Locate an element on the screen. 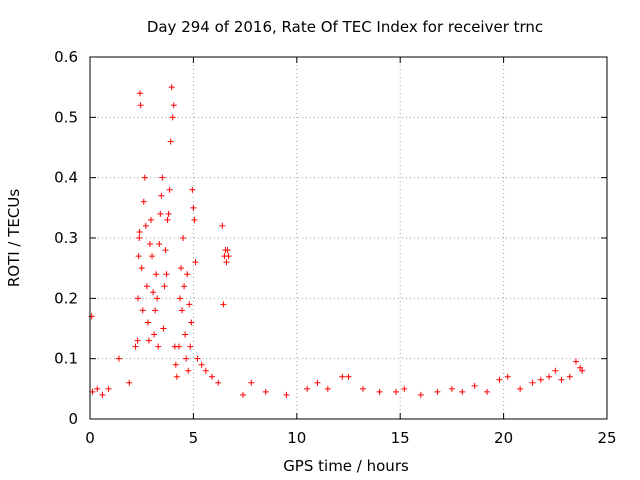 The width and height of the screenshot is (640, 480). y-tick-label: 0.4 is located at coordinates (66, 178).